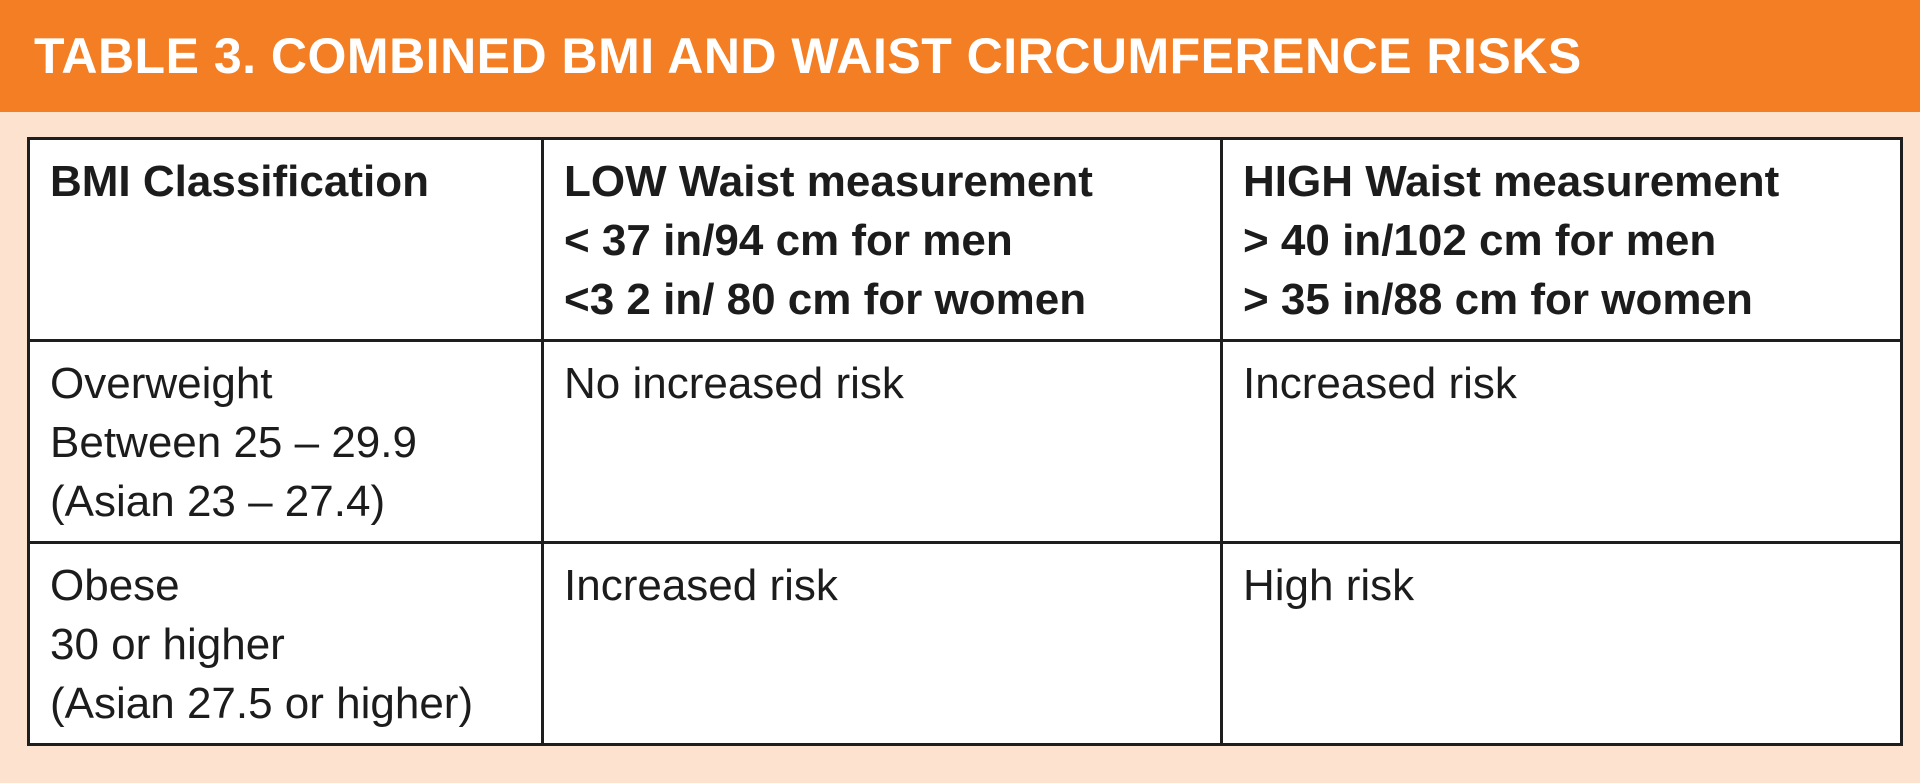 The height and width of the screenshot is (783, 1920). What do you see at coordinates (1498, 299) in the screenshot?
I see `header-line: > 35 in/88 cm for women` at bounding box center [1498, 299].